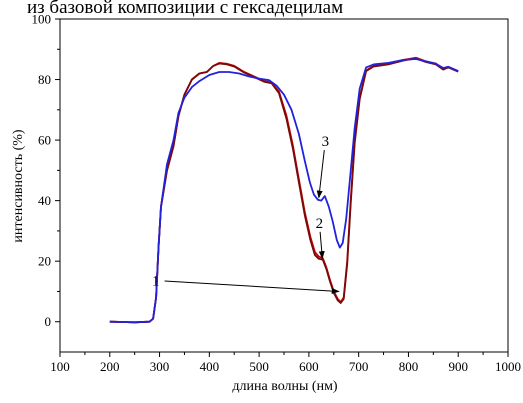 This screenshot has height=403, width=523. I want to click on annotations: 1 2 3, so click(246, 214).